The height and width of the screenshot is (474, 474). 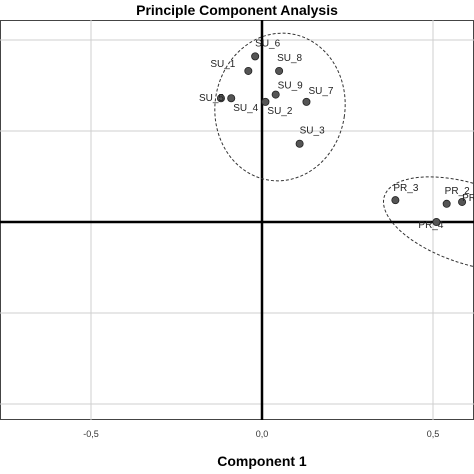 I want to click on cluster-ellipse-pr, so click(x=428, y=224).